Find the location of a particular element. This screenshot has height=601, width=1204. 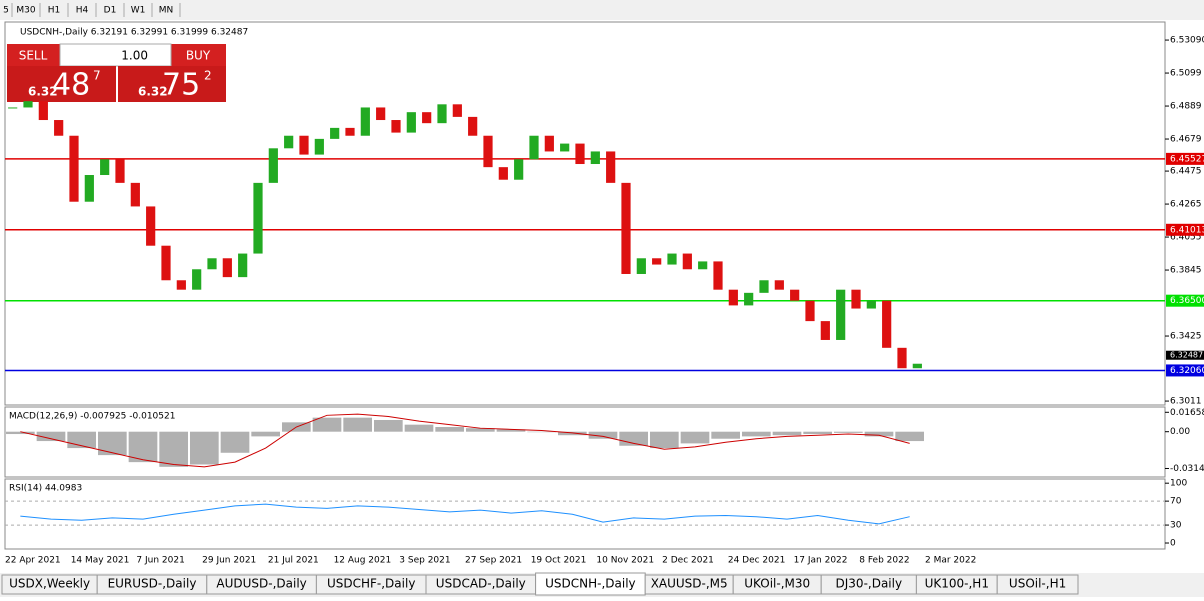

trade-panel: SELL BUY 1.00 6.32 48 7 6.32 75 2 is located at coordinates (116, 73).